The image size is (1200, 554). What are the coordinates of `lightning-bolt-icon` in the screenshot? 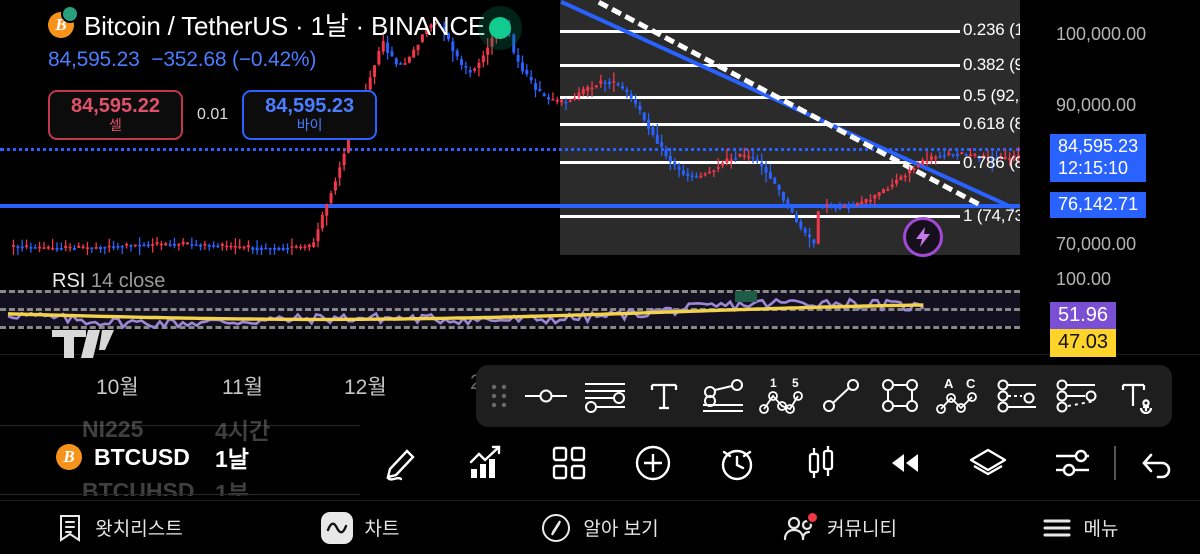 It's located at (923, 237).